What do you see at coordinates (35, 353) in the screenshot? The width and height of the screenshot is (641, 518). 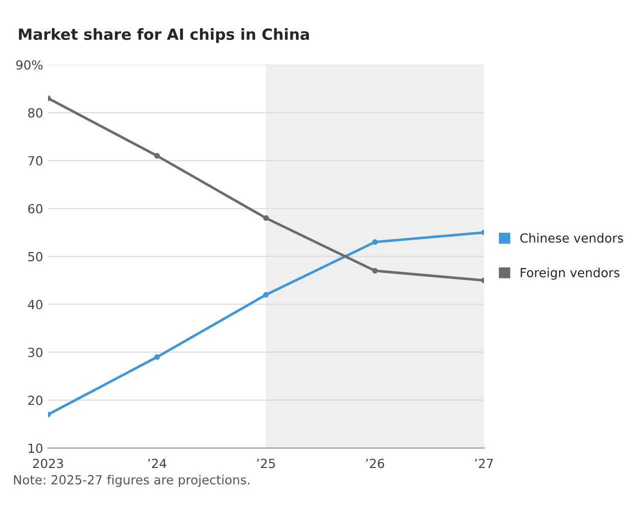 I see `y-tick-label: 30` at bounding box center [35, 353].